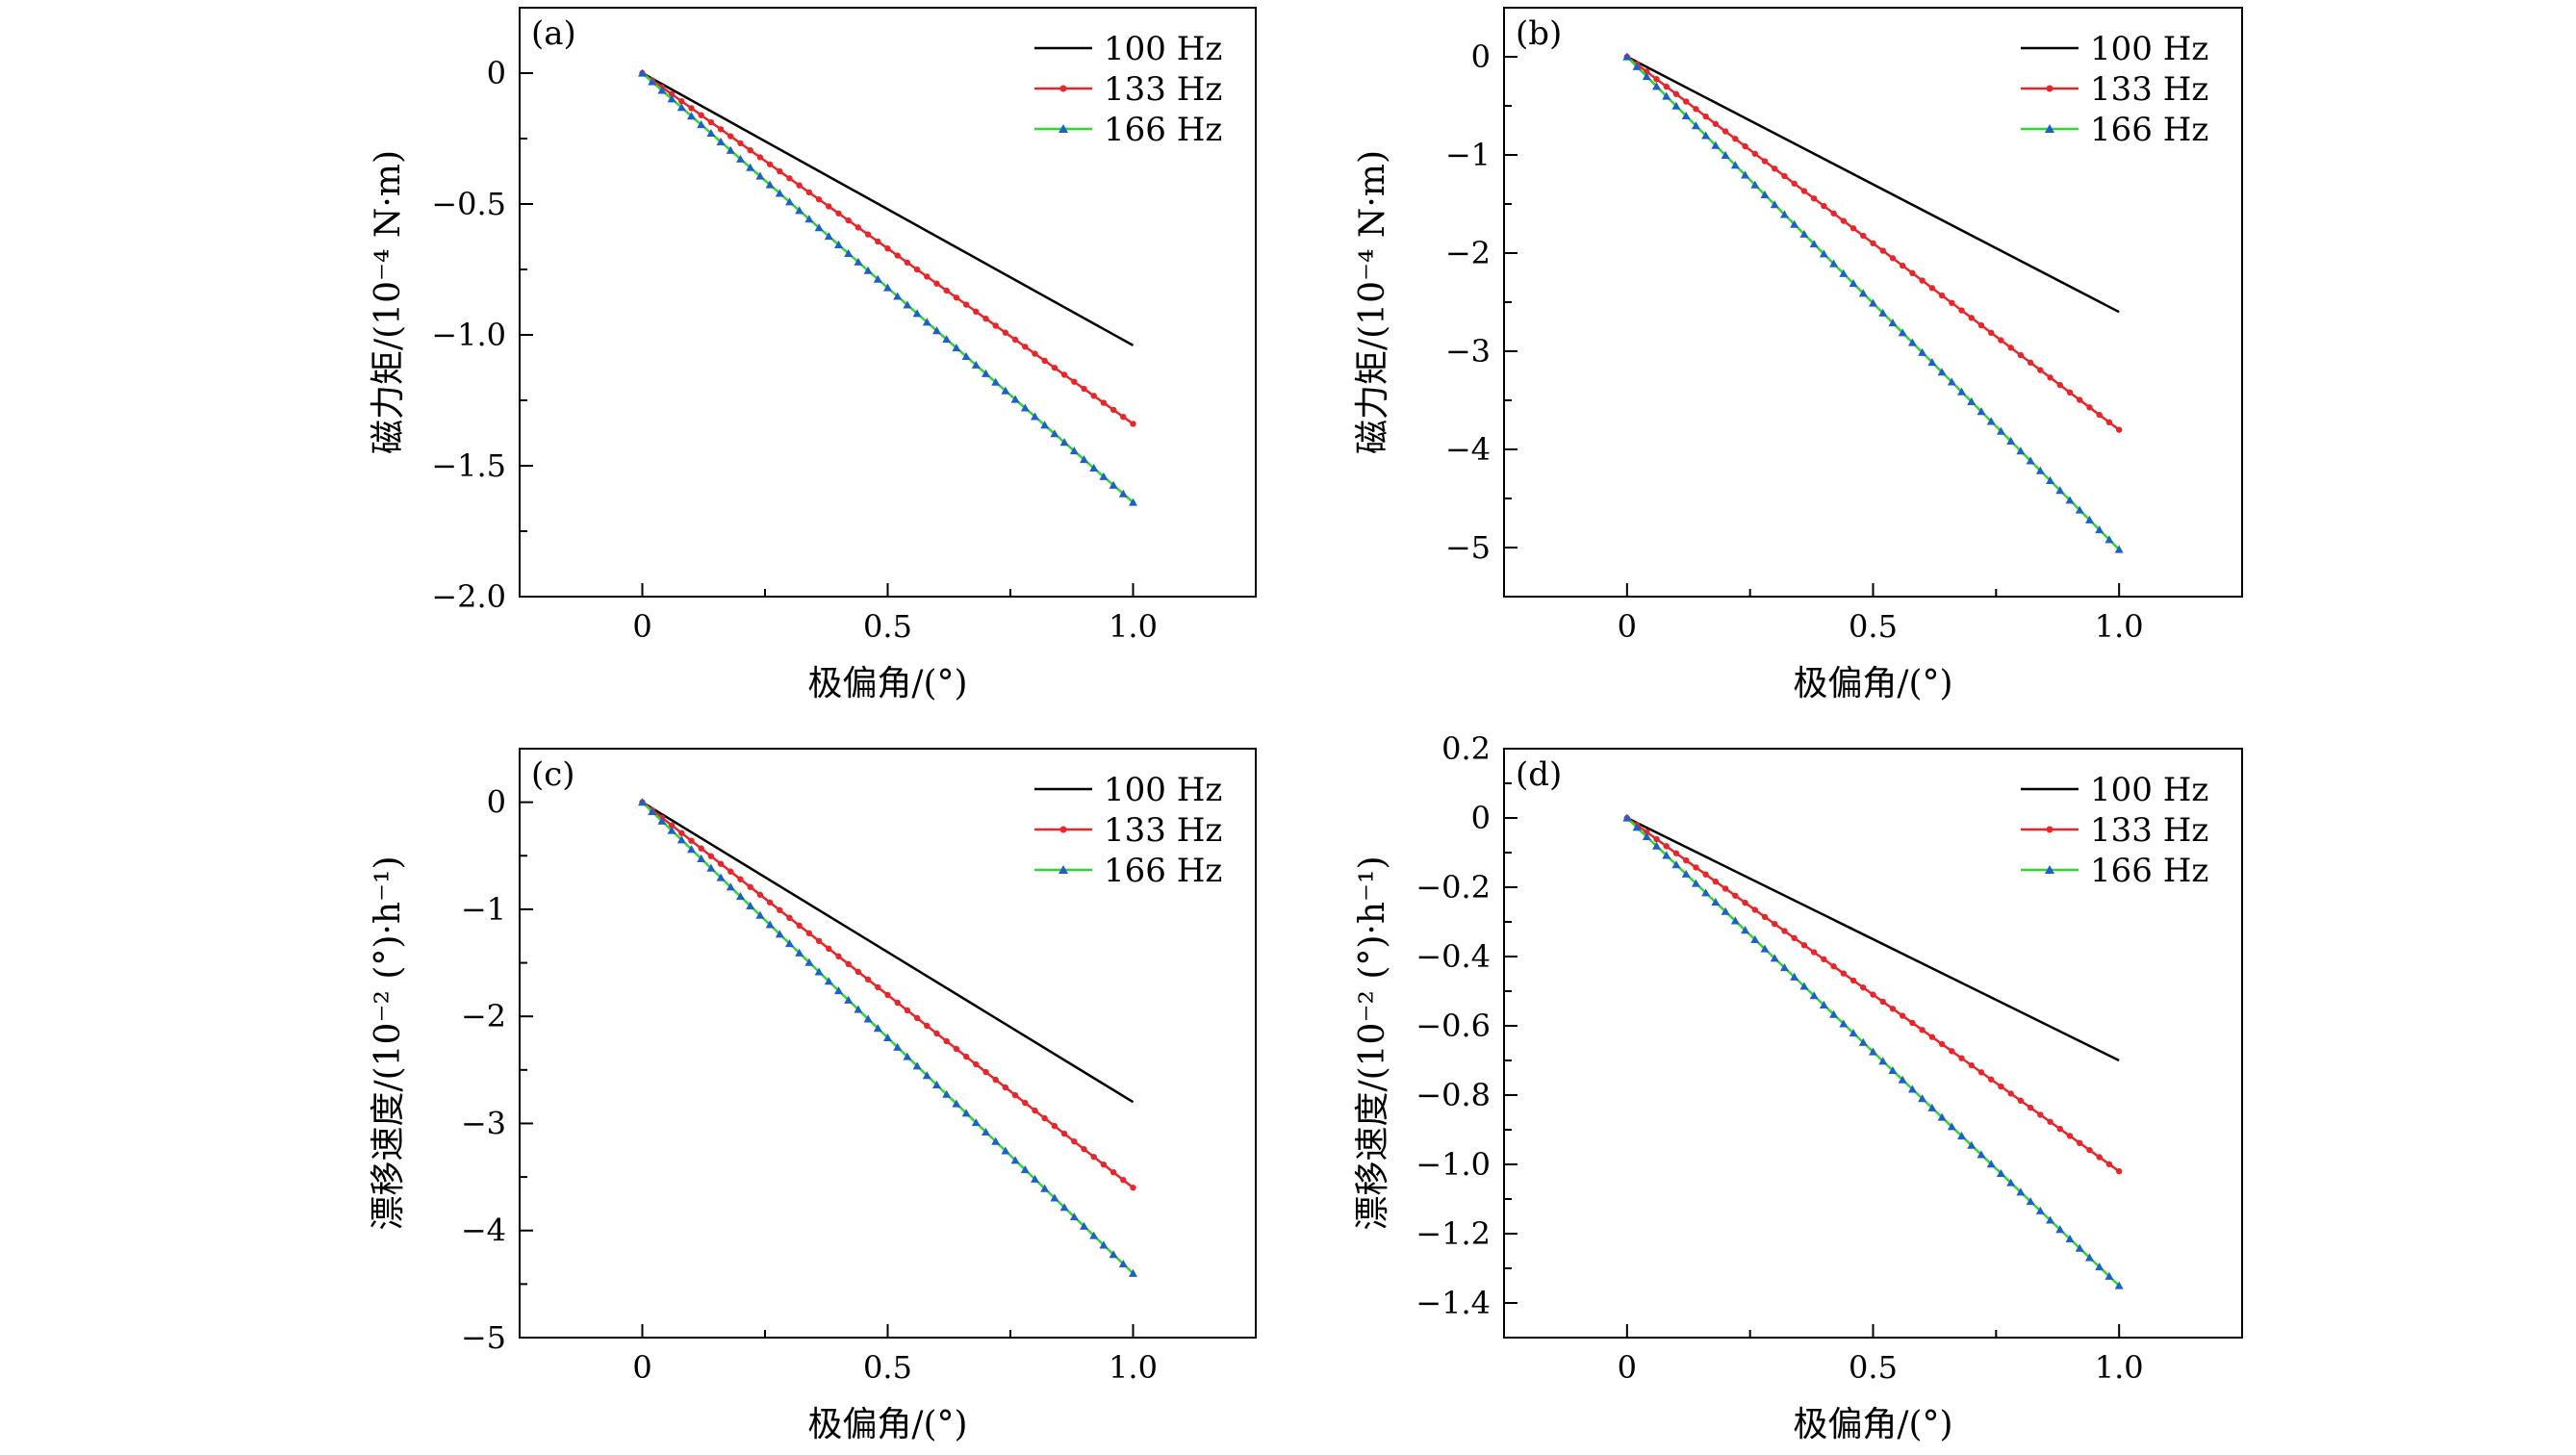 The height and width of the screenshot is (1455, 2576). Describe the element at coordinates (888, 209) in the screenshot. I see `series-line` at that location.